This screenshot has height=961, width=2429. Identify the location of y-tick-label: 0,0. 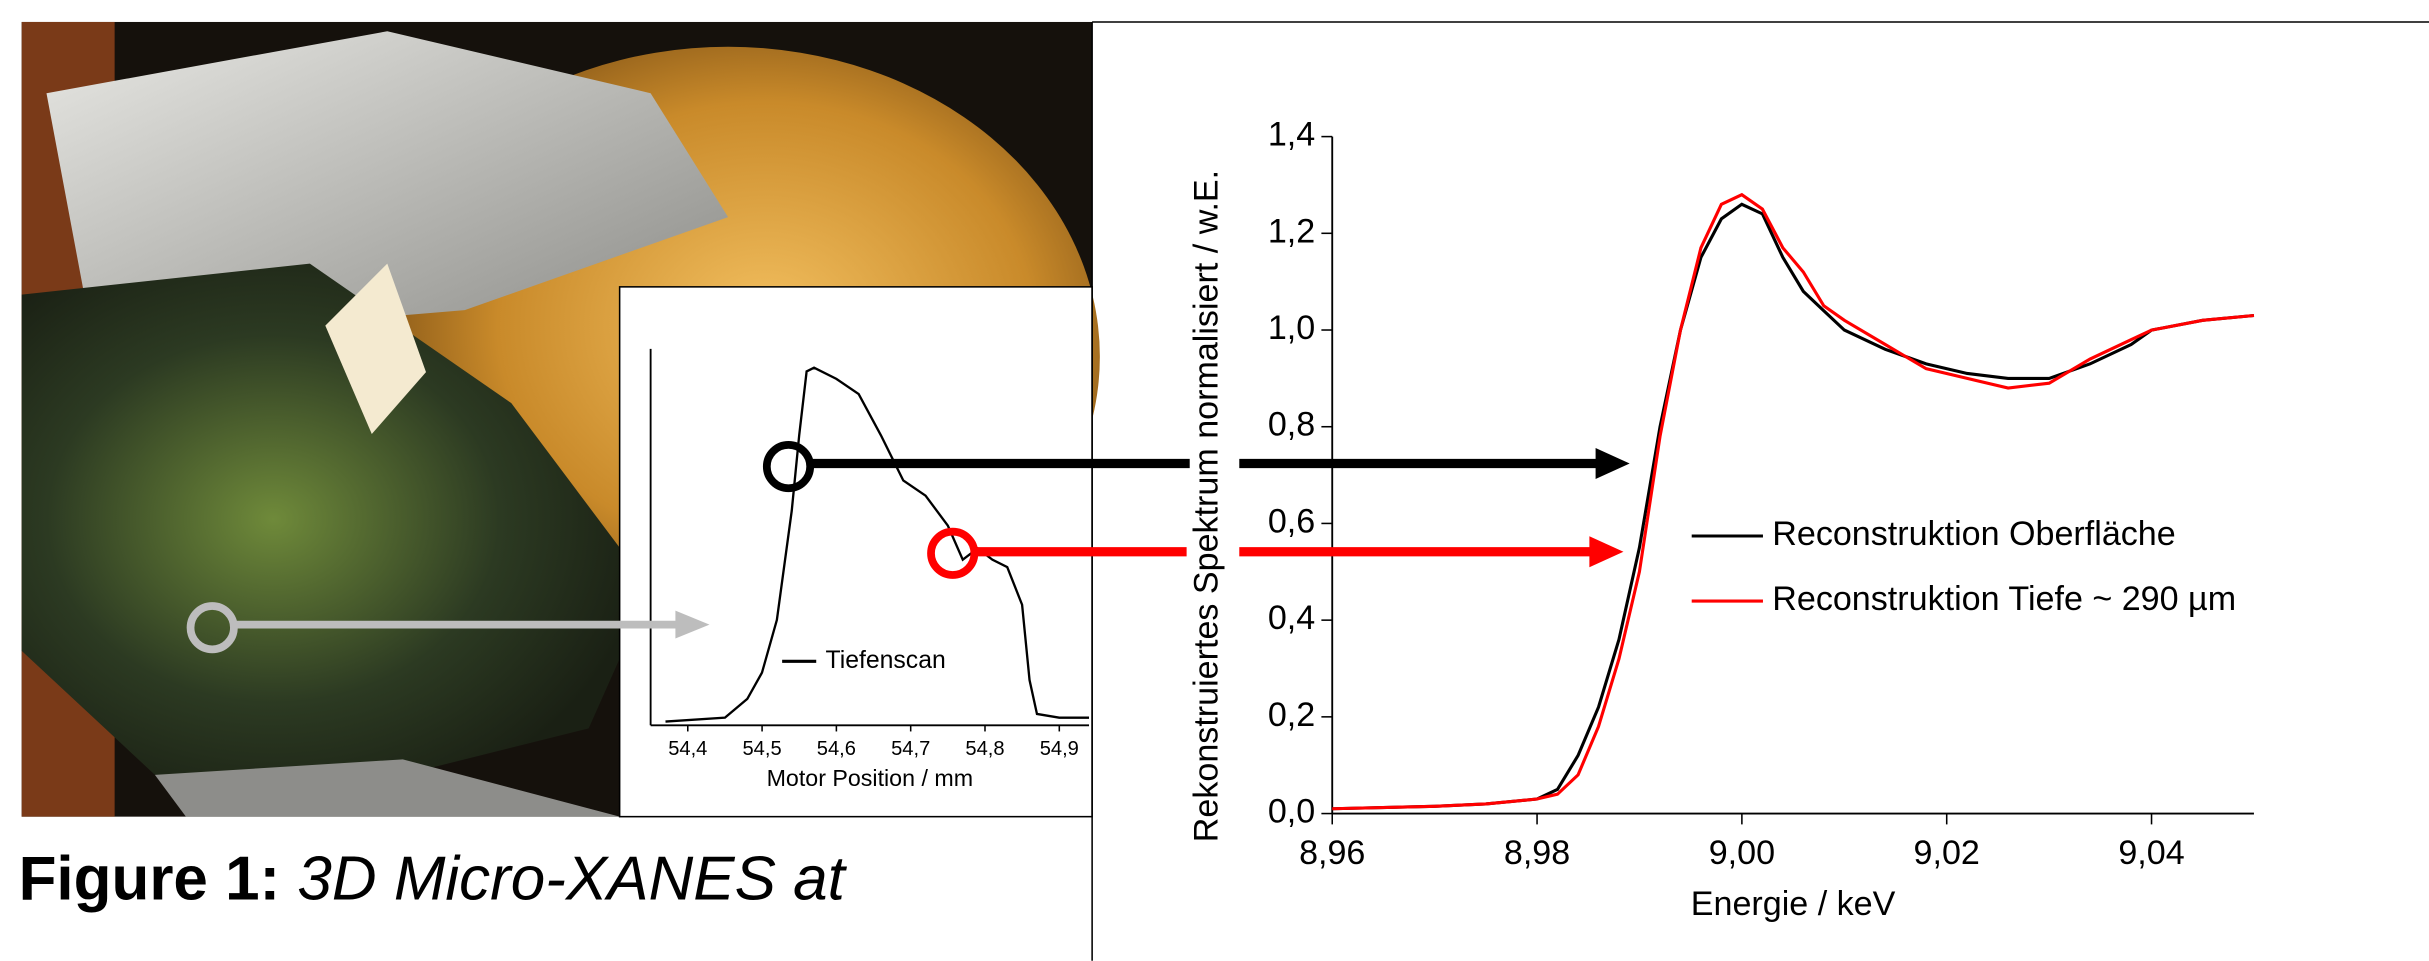
(1291, 812).